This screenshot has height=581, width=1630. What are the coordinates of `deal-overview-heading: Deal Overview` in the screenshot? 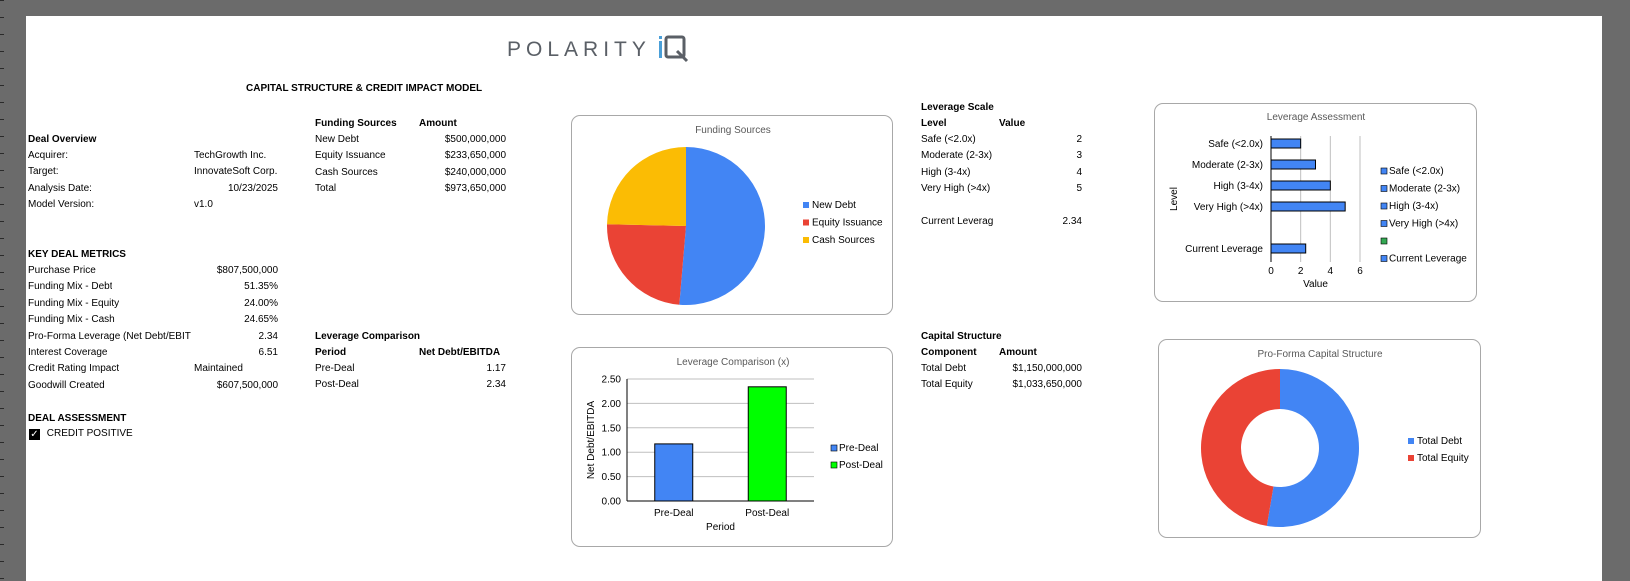 It's located at (62, 139).